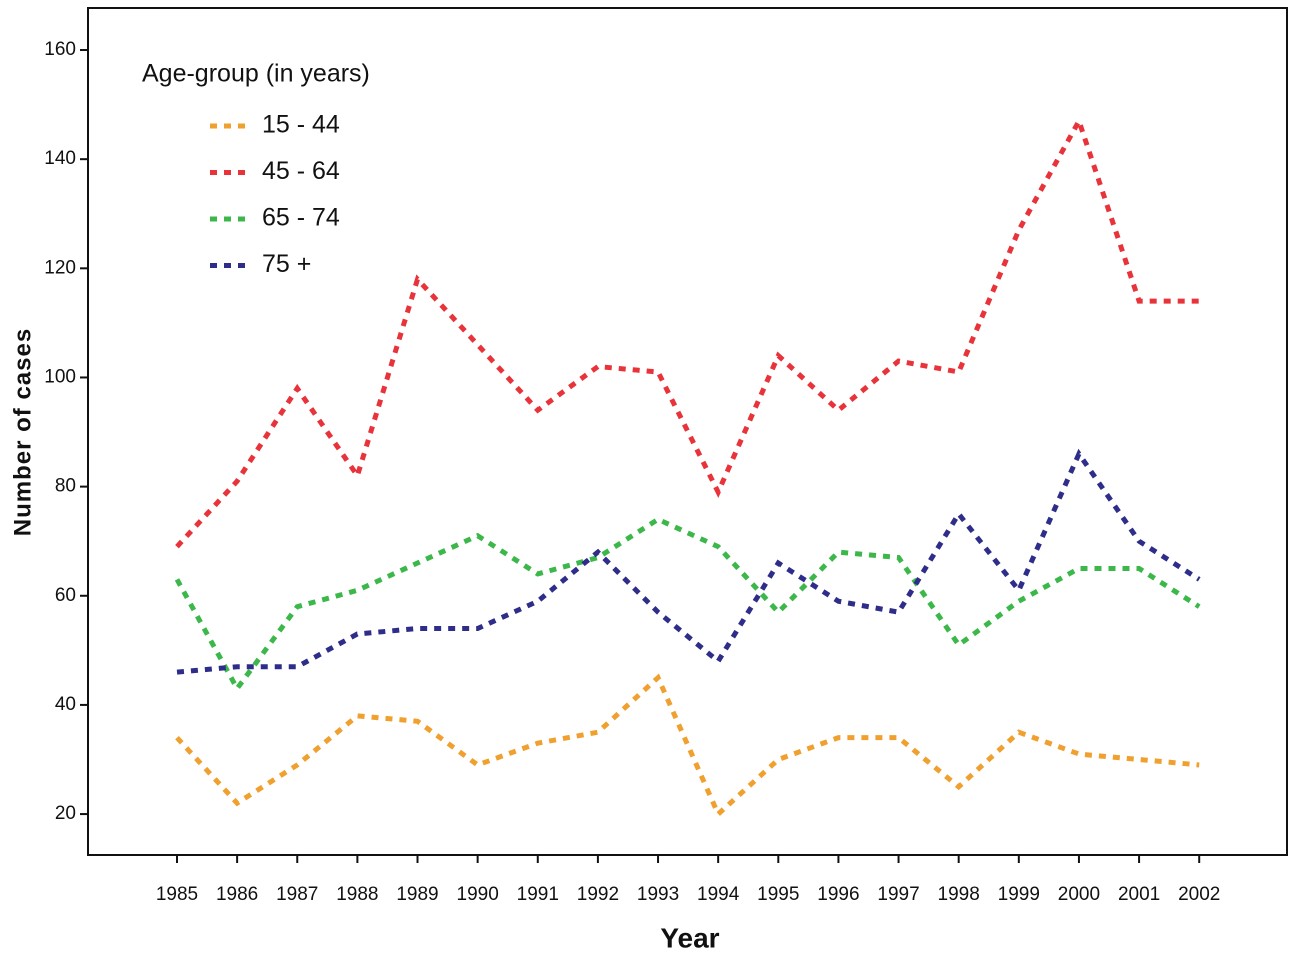 This screenshot has width=1289, height=963. What do you see at coordinates (301, 125) in the screenshot?
I see `legend-label: 15 - 44` at bounding box center [301, 125].